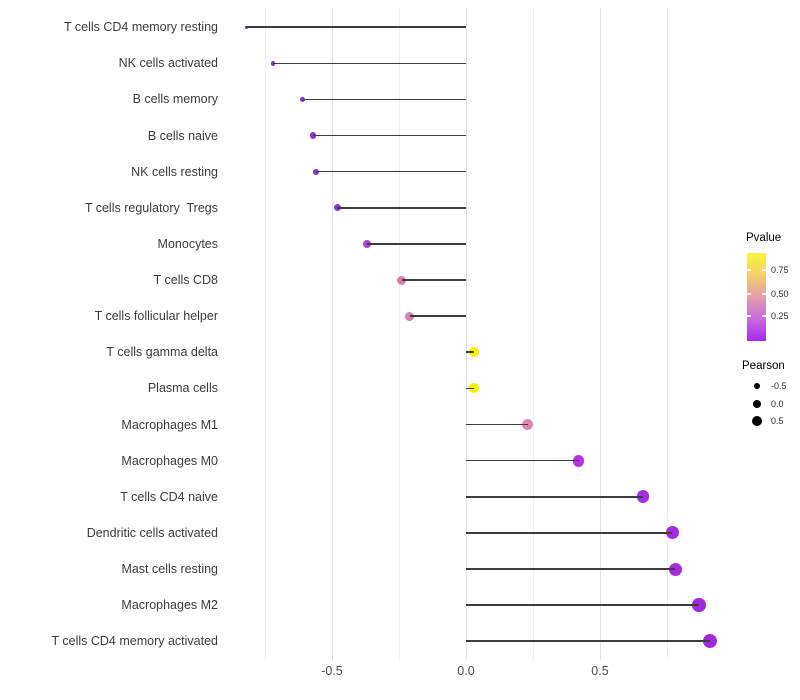  What do you see at coordinates (182, 388) in the screenshot?
I see `y-axis-label: Plasma cells` at bounding box center [182, 388].